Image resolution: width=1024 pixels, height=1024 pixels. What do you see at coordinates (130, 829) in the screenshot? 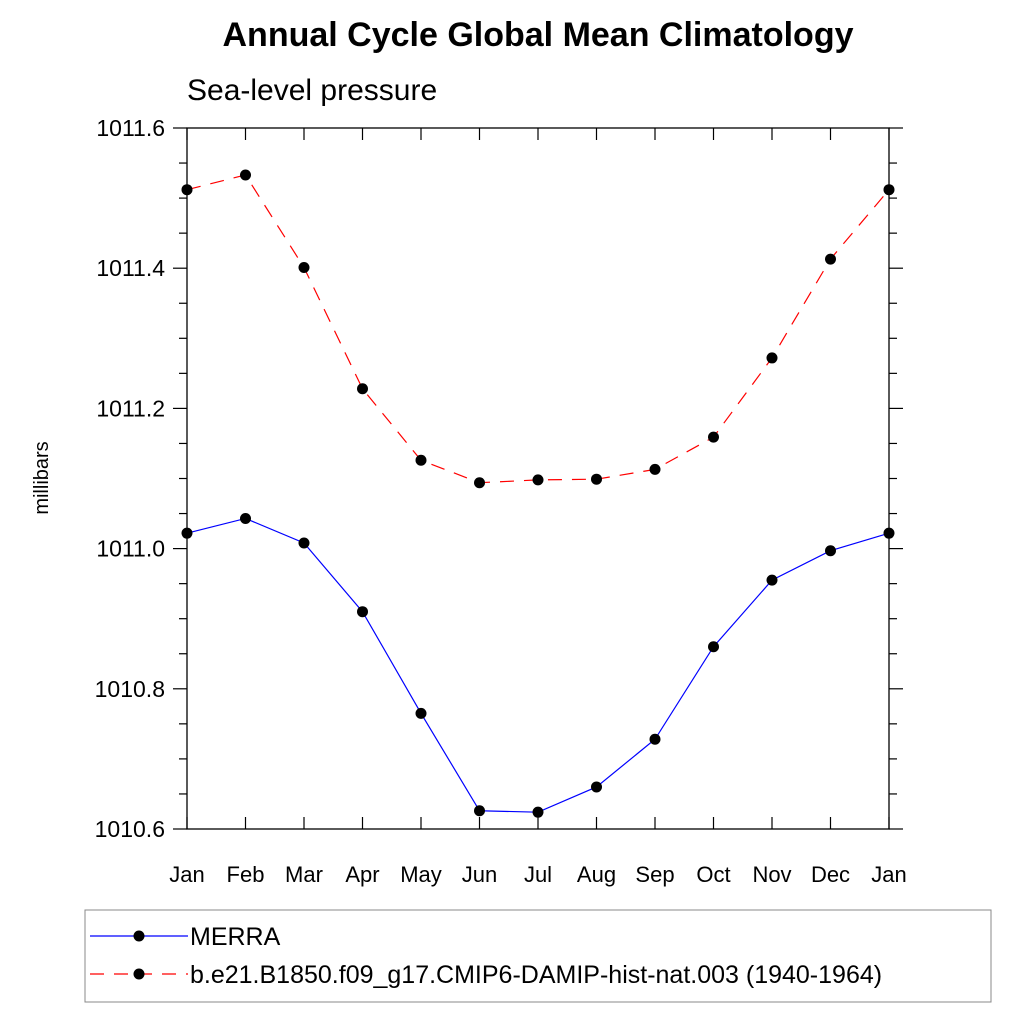
I see `y-tick-label: 1010.6` at bounding box center [130, 829].